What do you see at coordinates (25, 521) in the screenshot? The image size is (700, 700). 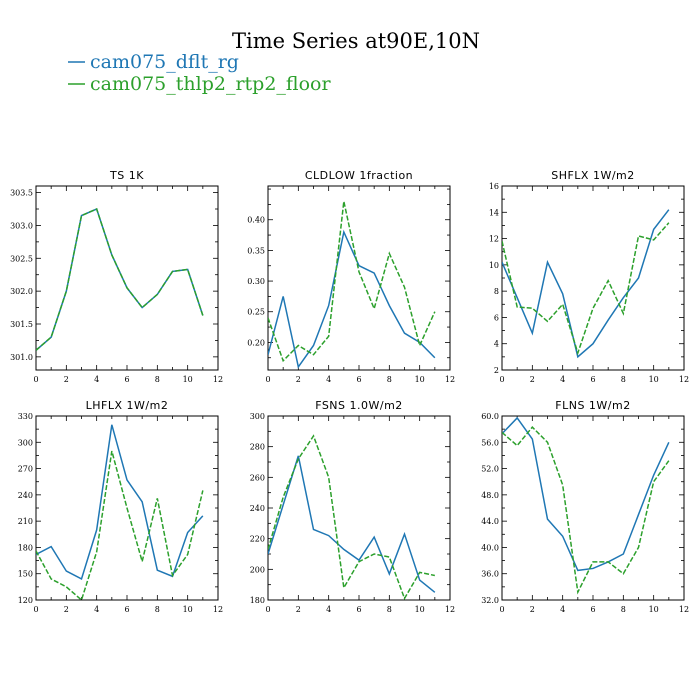 I see `y-tick-label: 210` at bounding box center [25, 521].